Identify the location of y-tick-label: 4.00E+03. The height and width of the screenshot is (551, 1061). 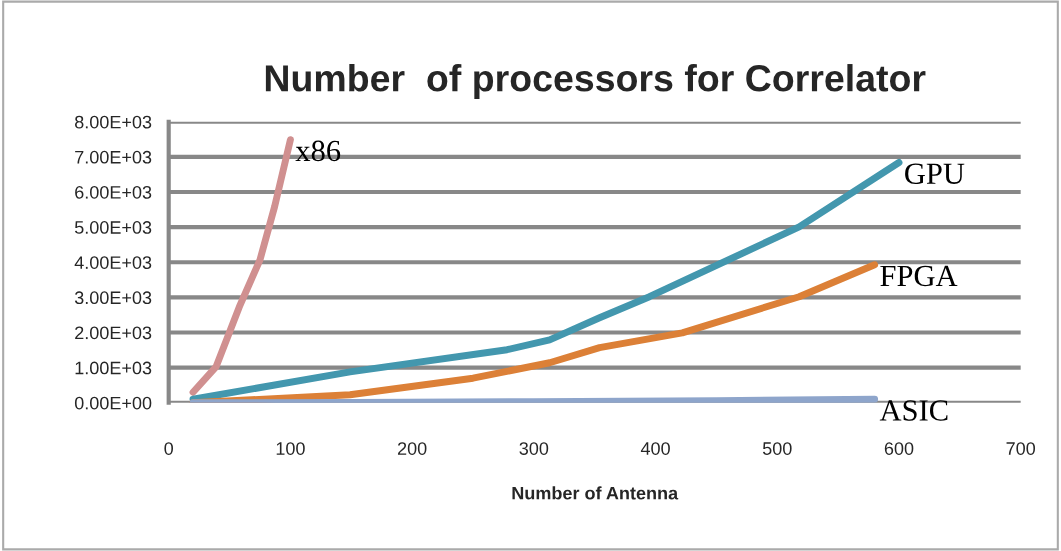
(113, 262).